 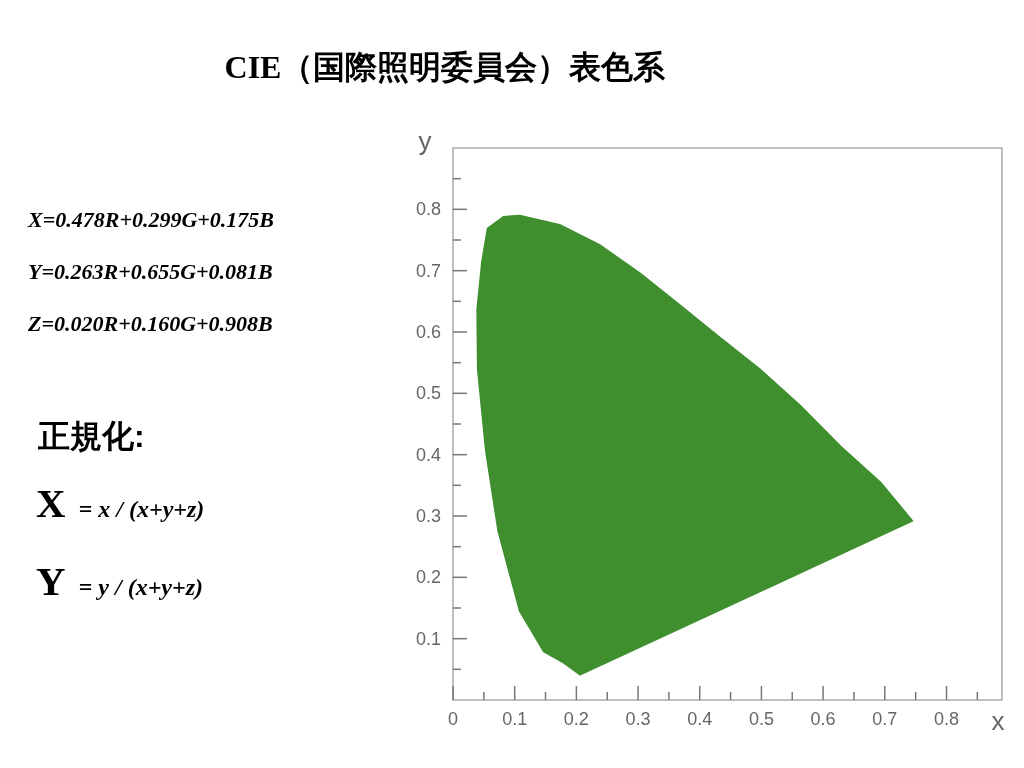 What do you see at coordinates (761, 719) in the screenshot?
I see `x-tick-label: 0.5` at bounding box center [761, 719].